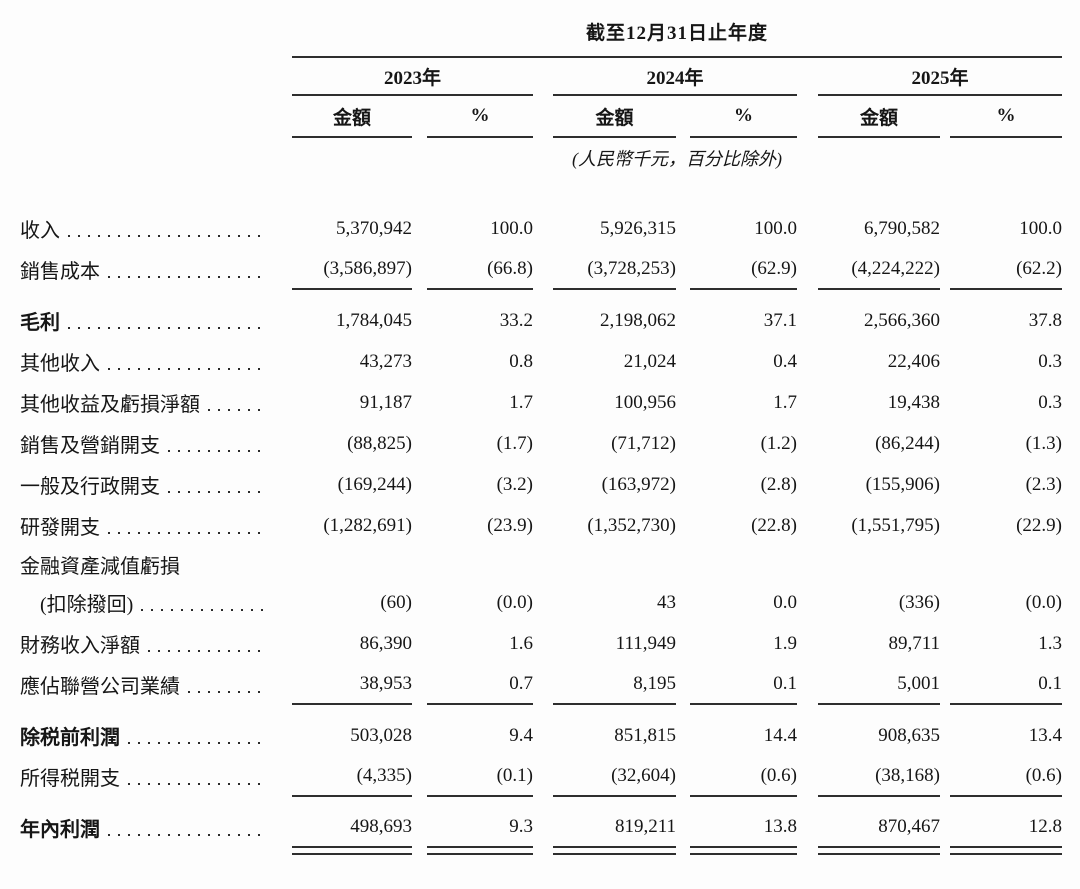 The image size is (1080, 889). Describe the element at coordinates (145, 827) in the screenshot. I see `row-label-cell: 年內利潤` at that location.